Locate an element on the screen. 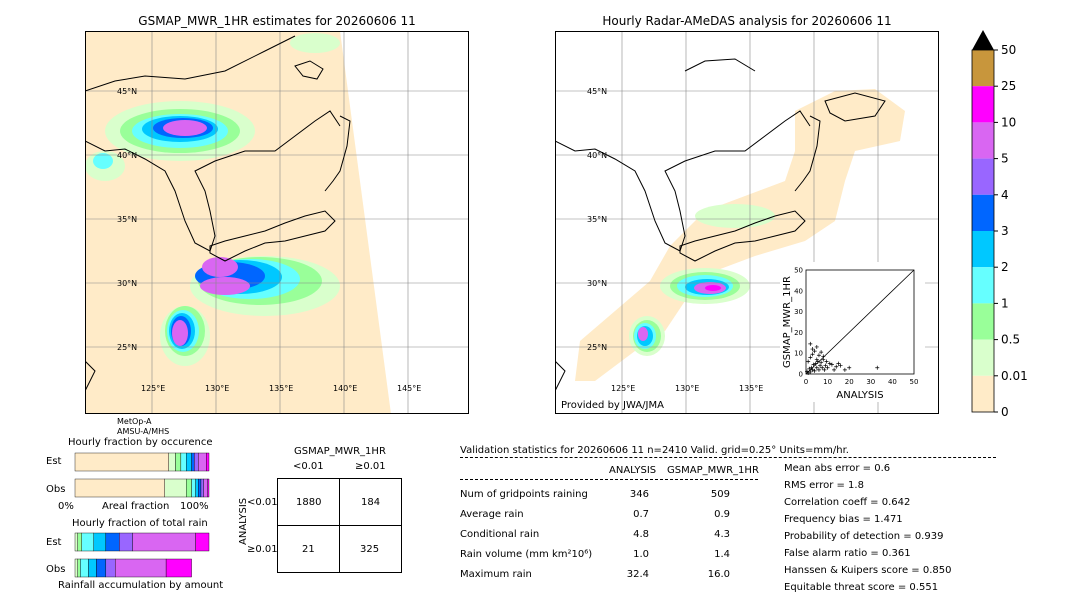  col-gsmap-header: GSMAP_MWR_1HR is located at coordinates (713, 470).